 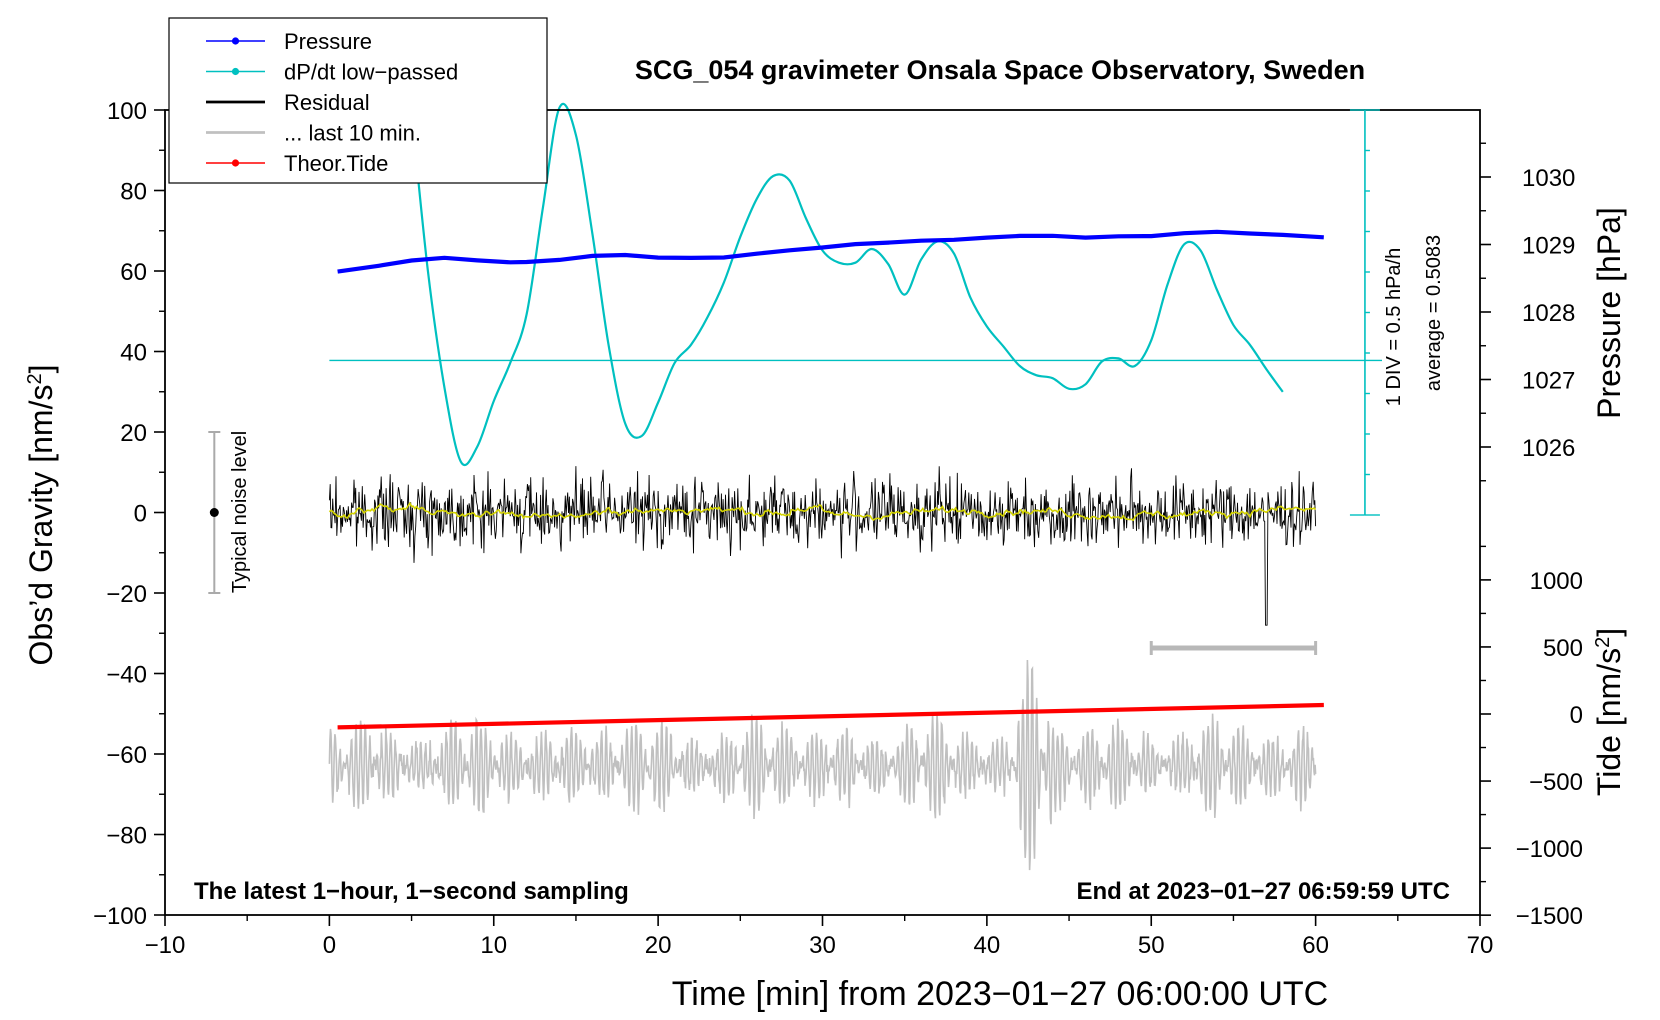 I want to click on y-tick-label: −60, so click(x=126, y=755).